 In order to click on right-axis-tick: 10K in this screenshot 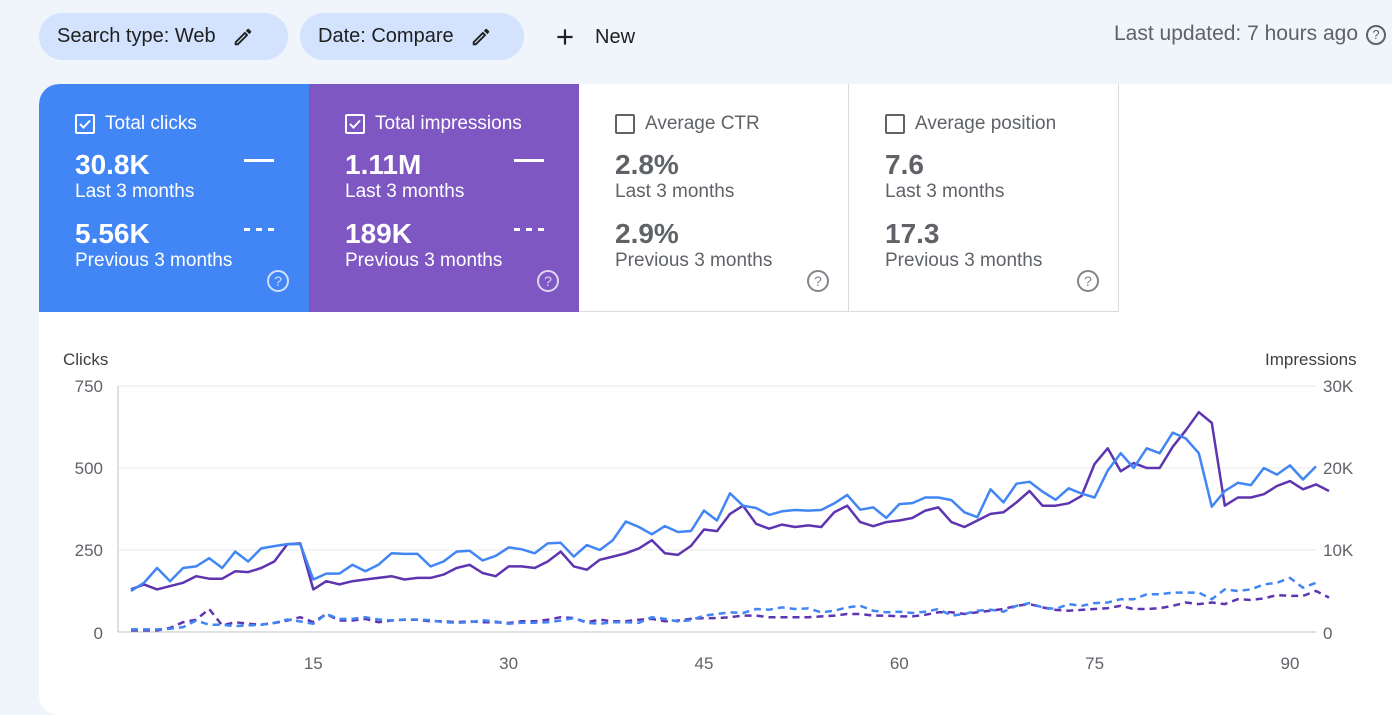, I will do `click(1338, 550)`.